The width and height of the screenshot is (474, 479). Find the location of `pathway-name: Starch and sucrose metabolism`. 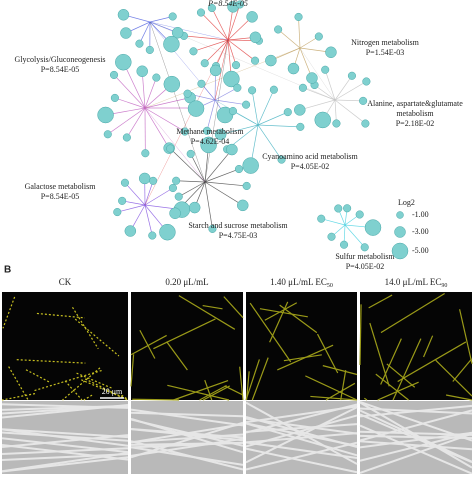

pathway-name: Starch and sucrose metabolism is located at coordinates (238, 225).